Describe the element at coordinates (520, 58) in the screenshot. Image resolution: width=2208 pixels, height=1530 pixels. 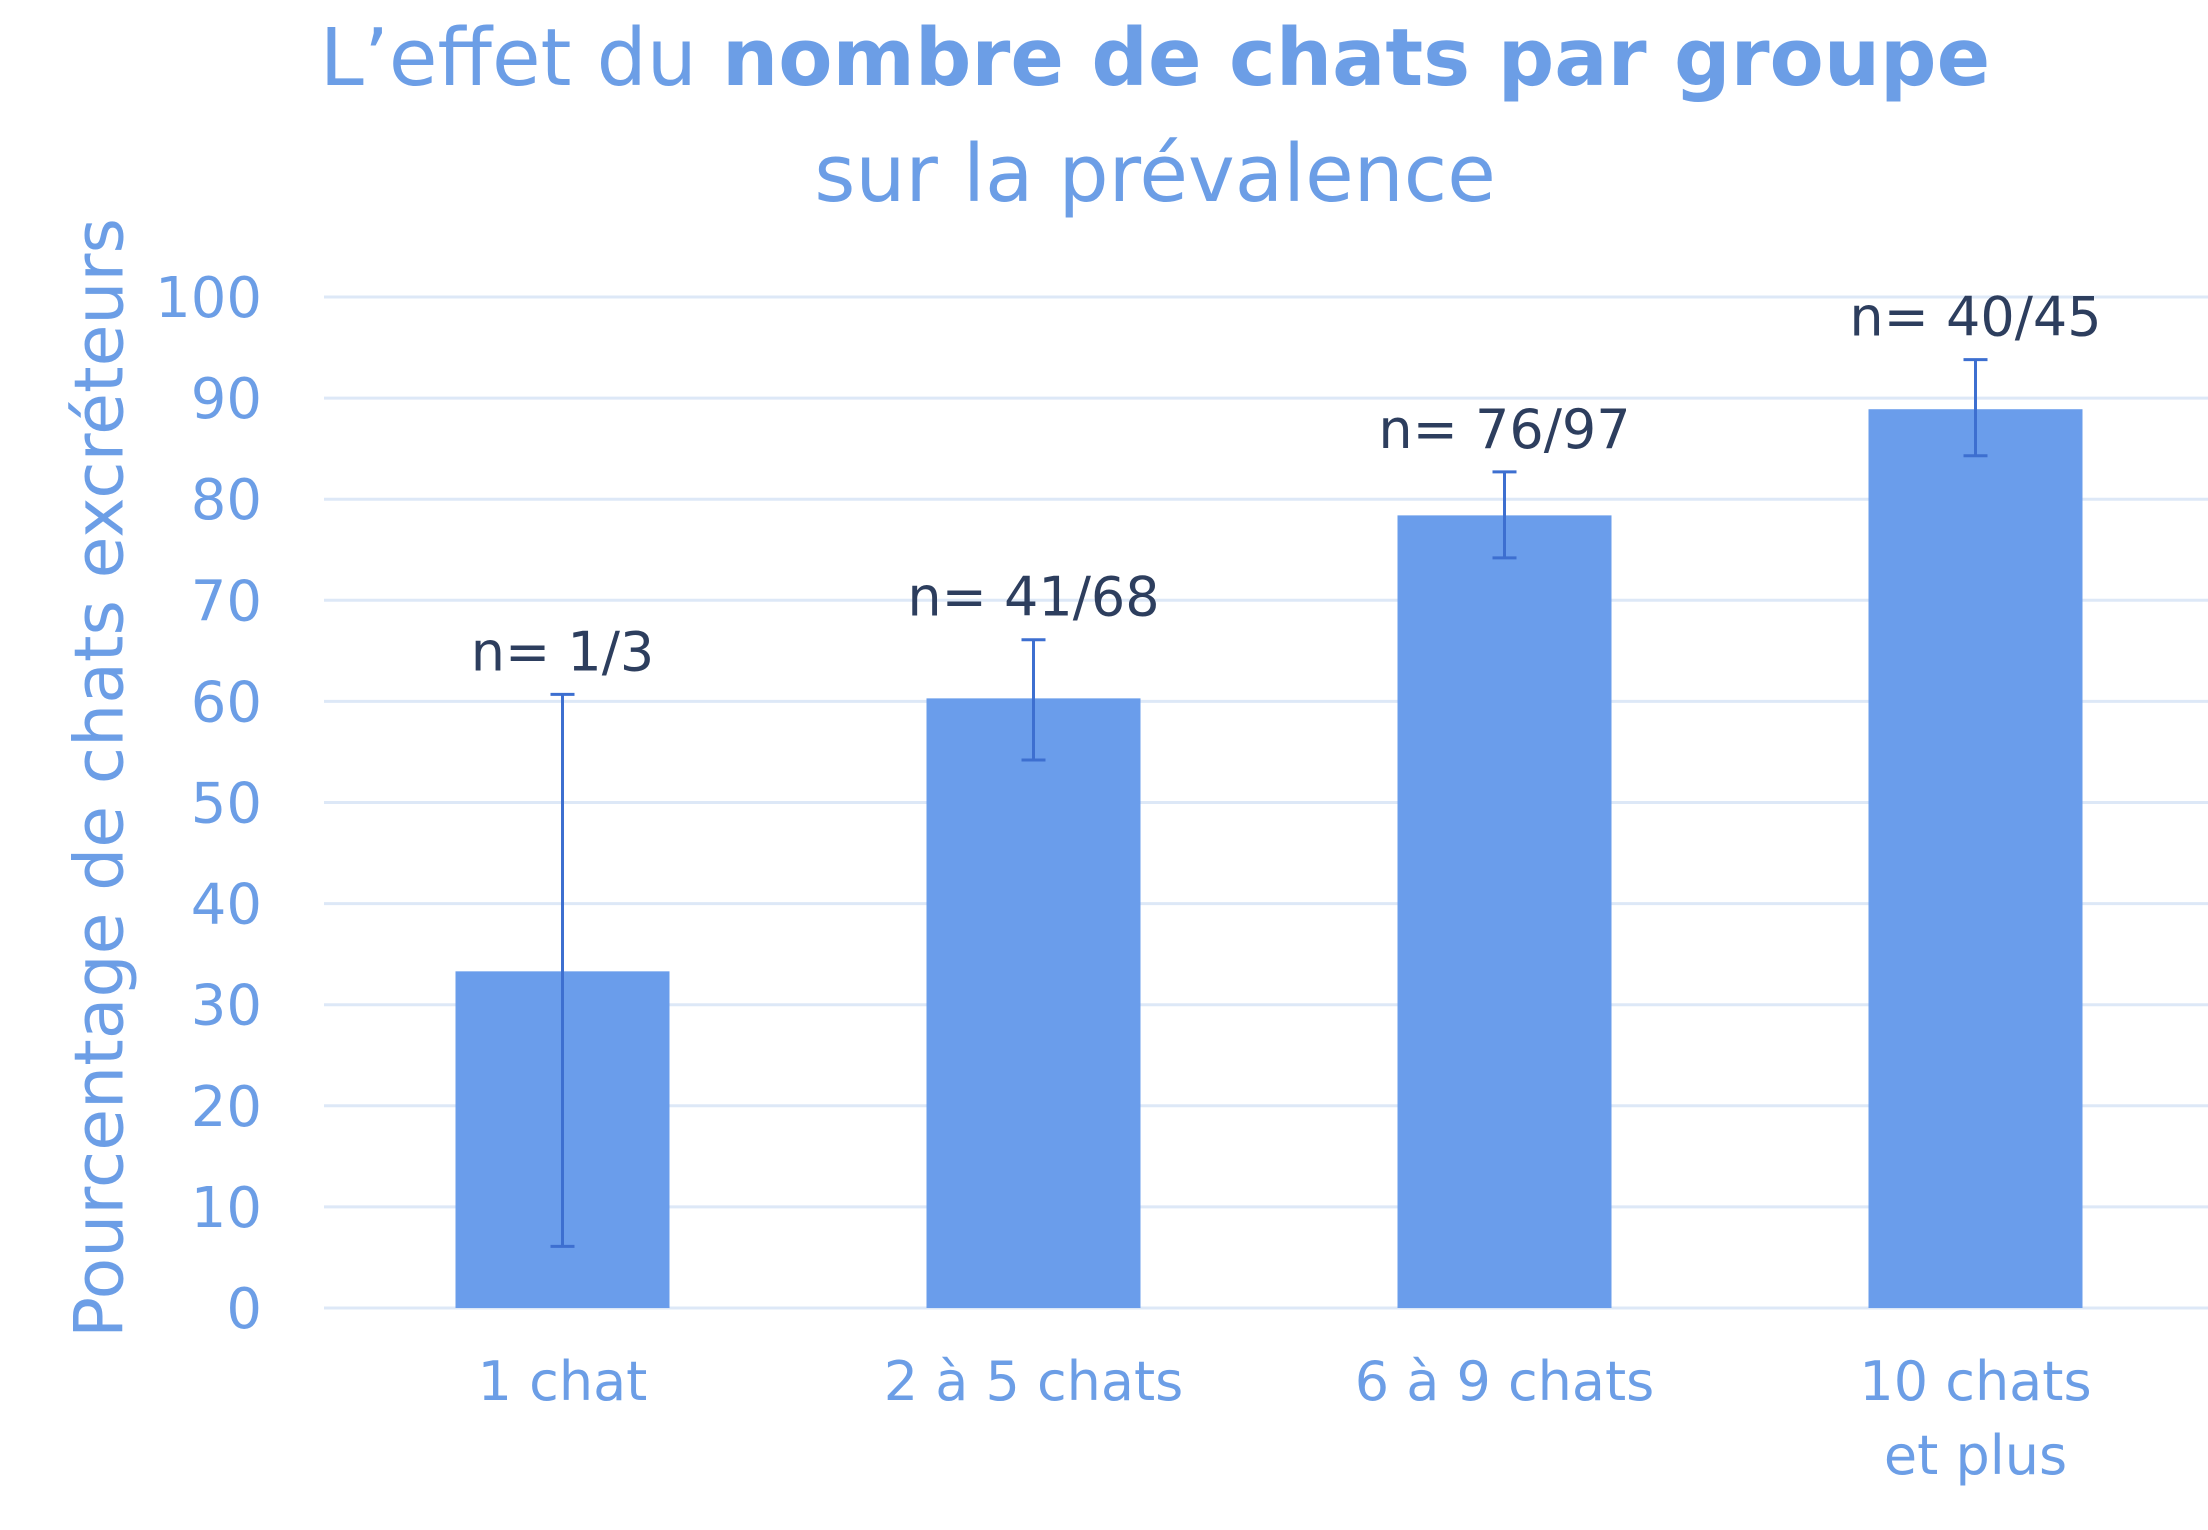
I see `chart-title-prefix: L’effet du` at that location.